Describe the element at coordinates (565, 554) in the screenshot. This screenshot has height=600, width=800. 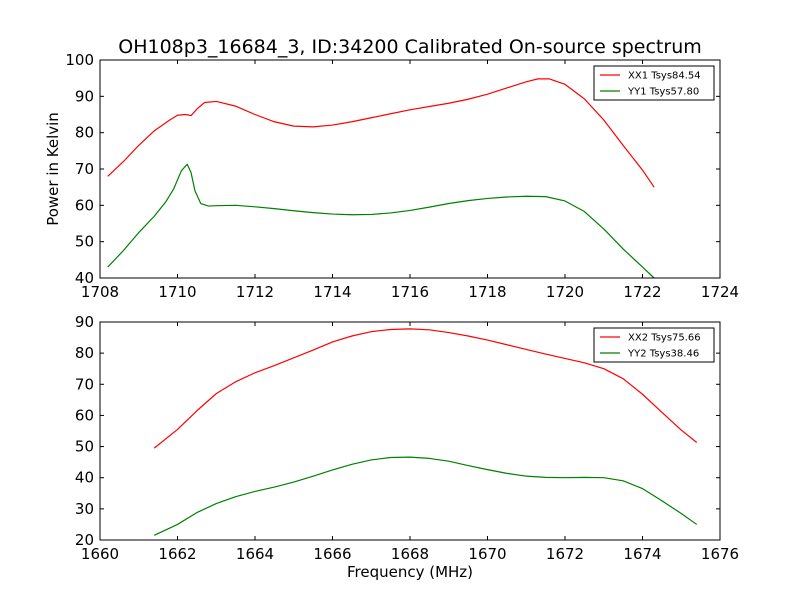
I see `x-tick-label-bottom: 1672` at that location.